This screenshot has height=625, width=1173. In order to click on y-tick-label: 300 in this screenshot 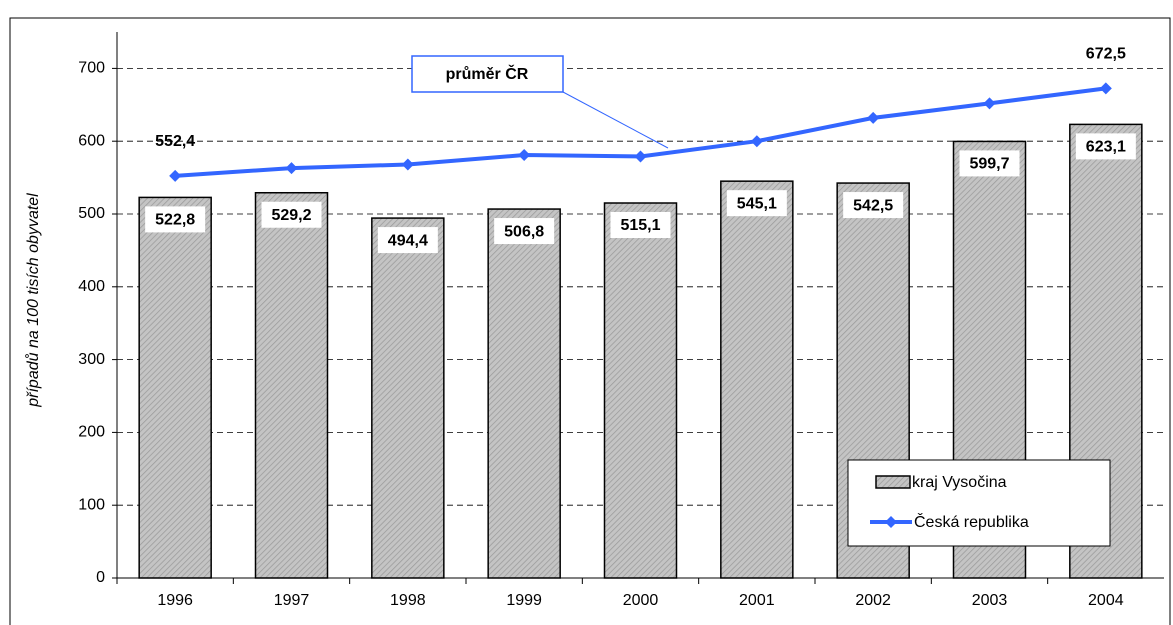, I will do `click(91, 359)`.